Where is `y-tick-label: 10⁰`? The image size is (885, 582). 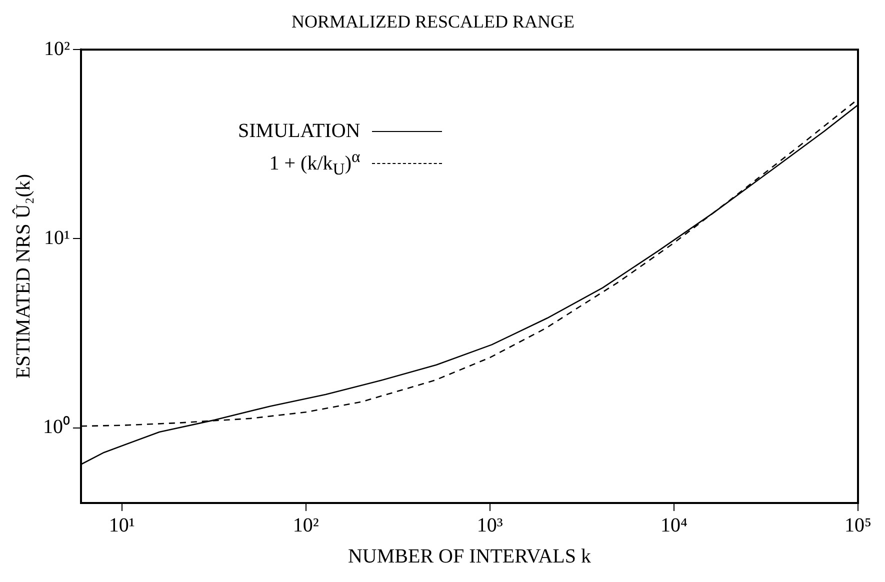
y-tick-label: 10⁰ is located at coordinates (56, 426).